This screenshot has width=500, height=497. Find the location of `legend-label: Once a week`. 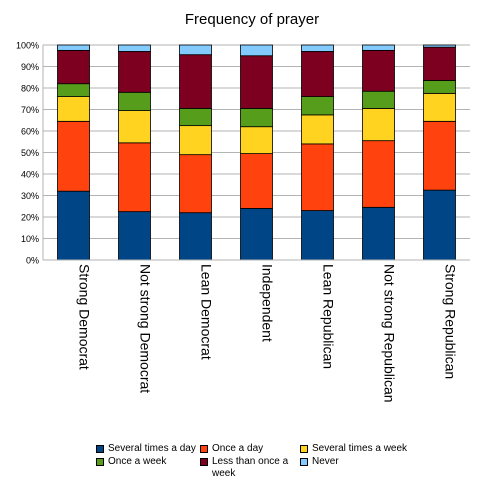

legend-label: Once a week is located at coordinates (137, 461).